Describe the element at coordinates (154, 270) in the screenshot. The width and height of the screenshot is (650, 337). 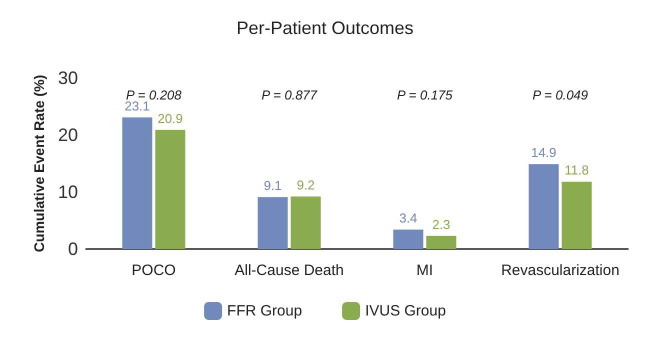
I see `x-tick-label: POCO` at that location.